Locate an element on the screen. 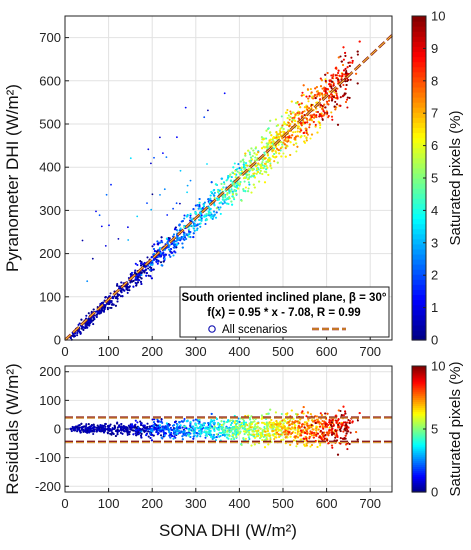 The image size is (471, 550). colorbar-tick-label: 3 is located at coordinates (434, 242).